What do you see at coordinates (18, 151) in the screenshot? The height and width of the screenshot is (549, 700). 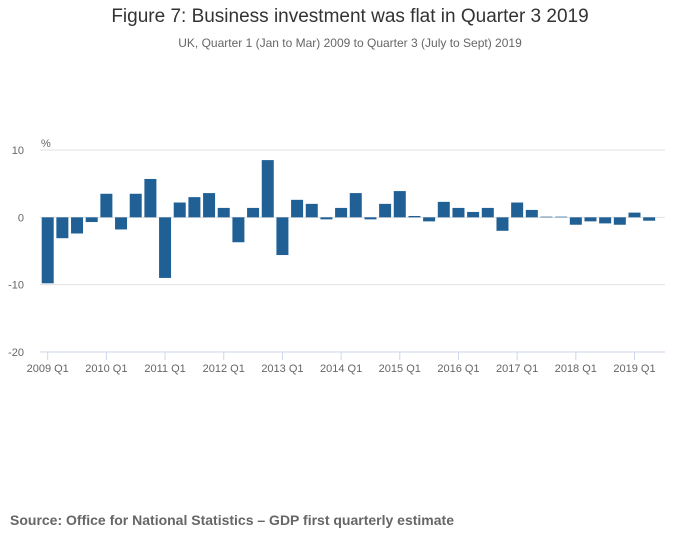 I see `y-tick-label: 10` at bounding box center [18, 151].